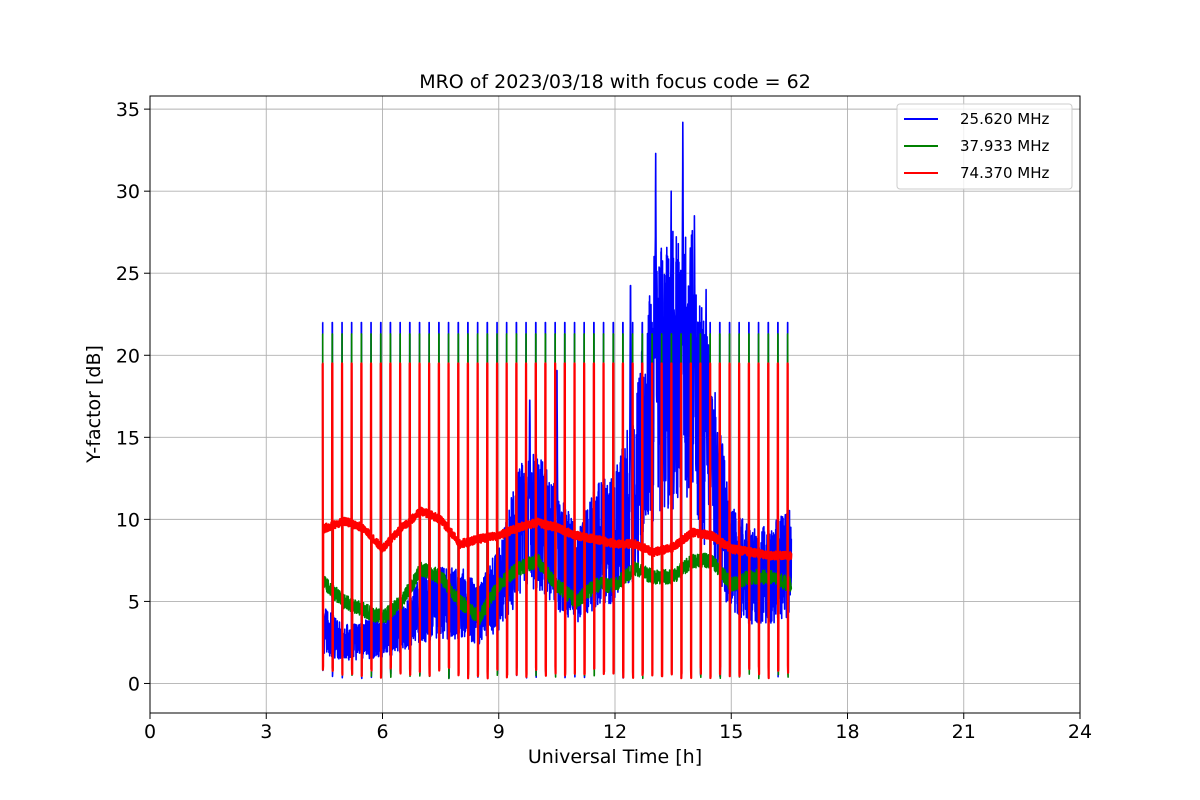 The height and width of the screenshot is (800, 1200). I want to click on y-tick-label: 20, so click(128, 356).